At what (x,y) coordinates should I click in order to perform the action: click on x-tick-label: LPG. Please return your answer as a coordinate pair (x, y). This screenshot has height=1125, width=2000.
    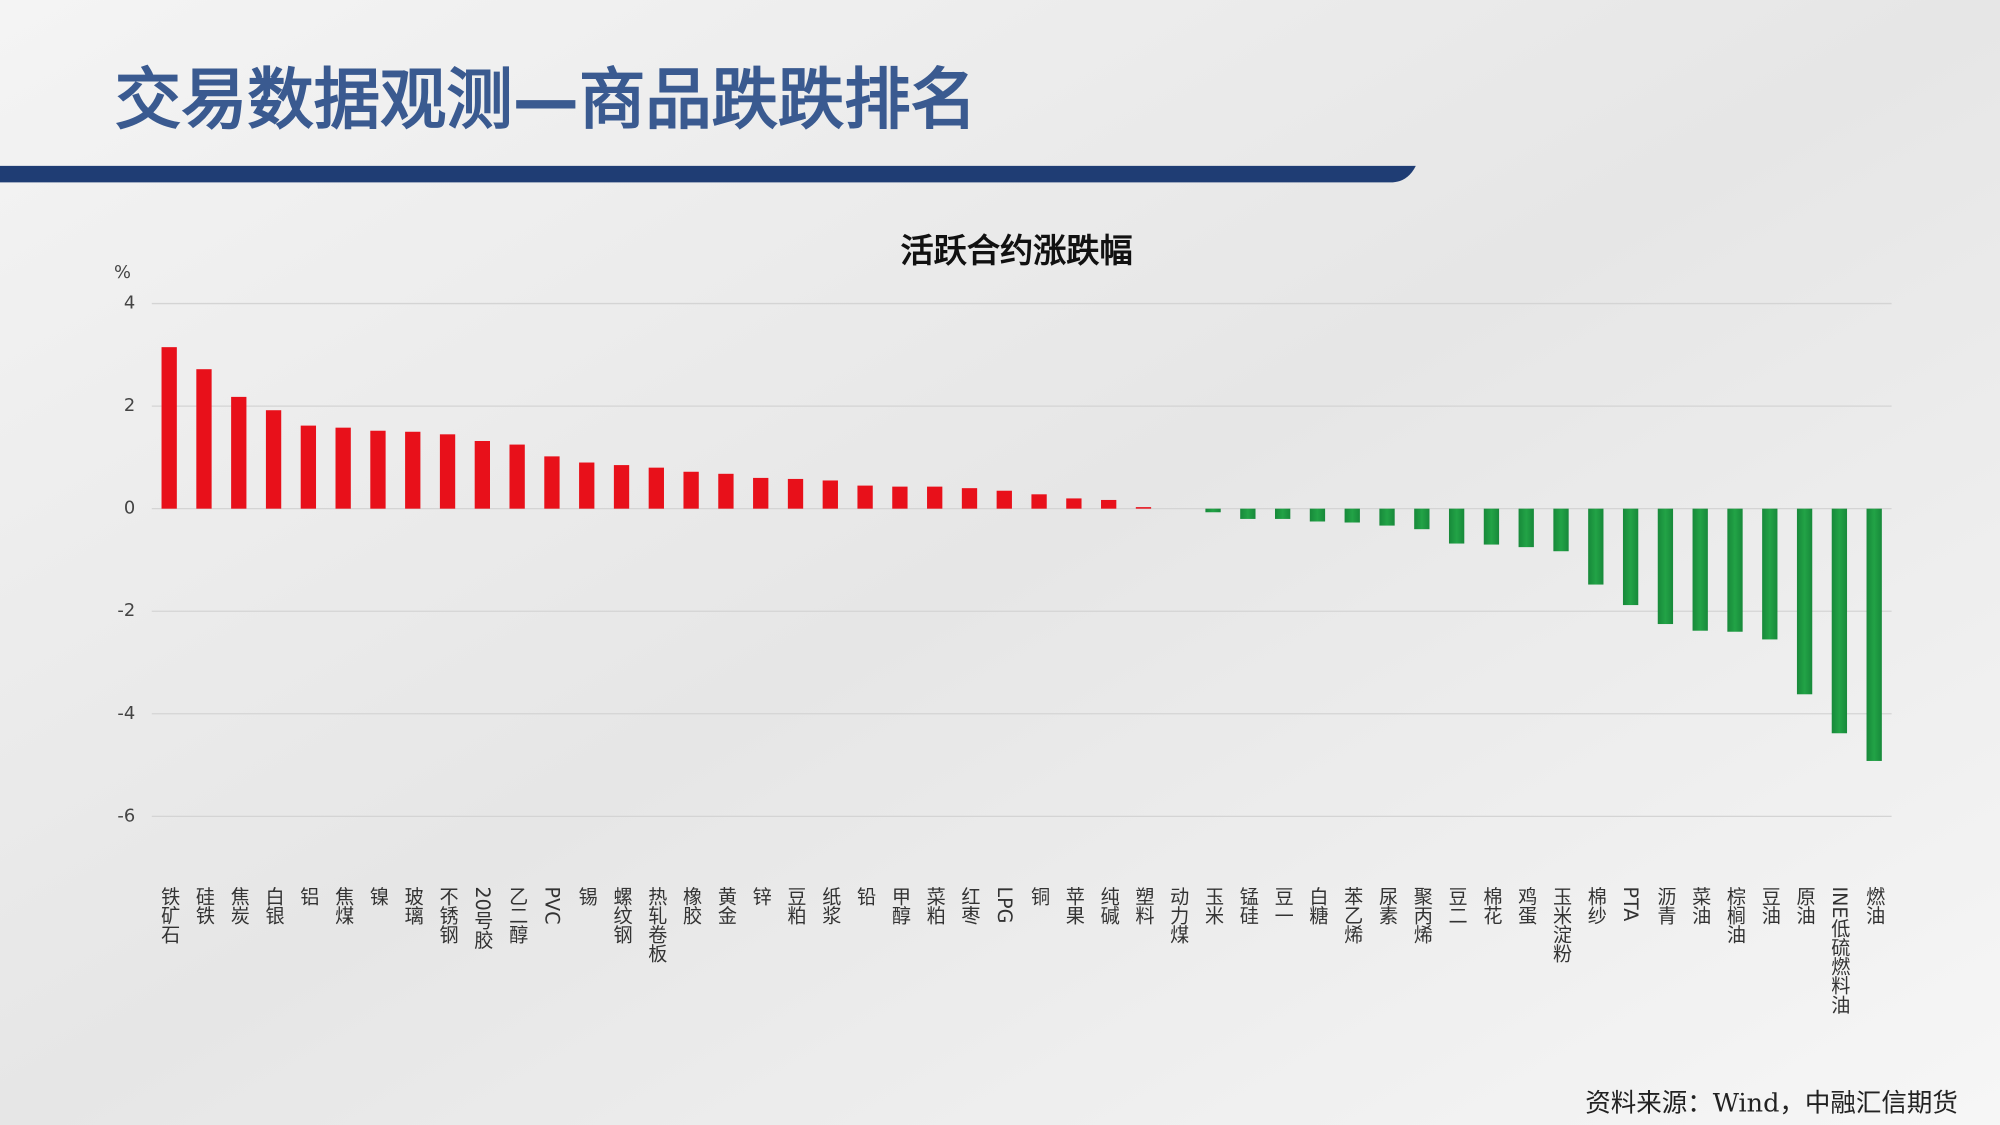
    Looking at the image, I should click on (1004, 904).